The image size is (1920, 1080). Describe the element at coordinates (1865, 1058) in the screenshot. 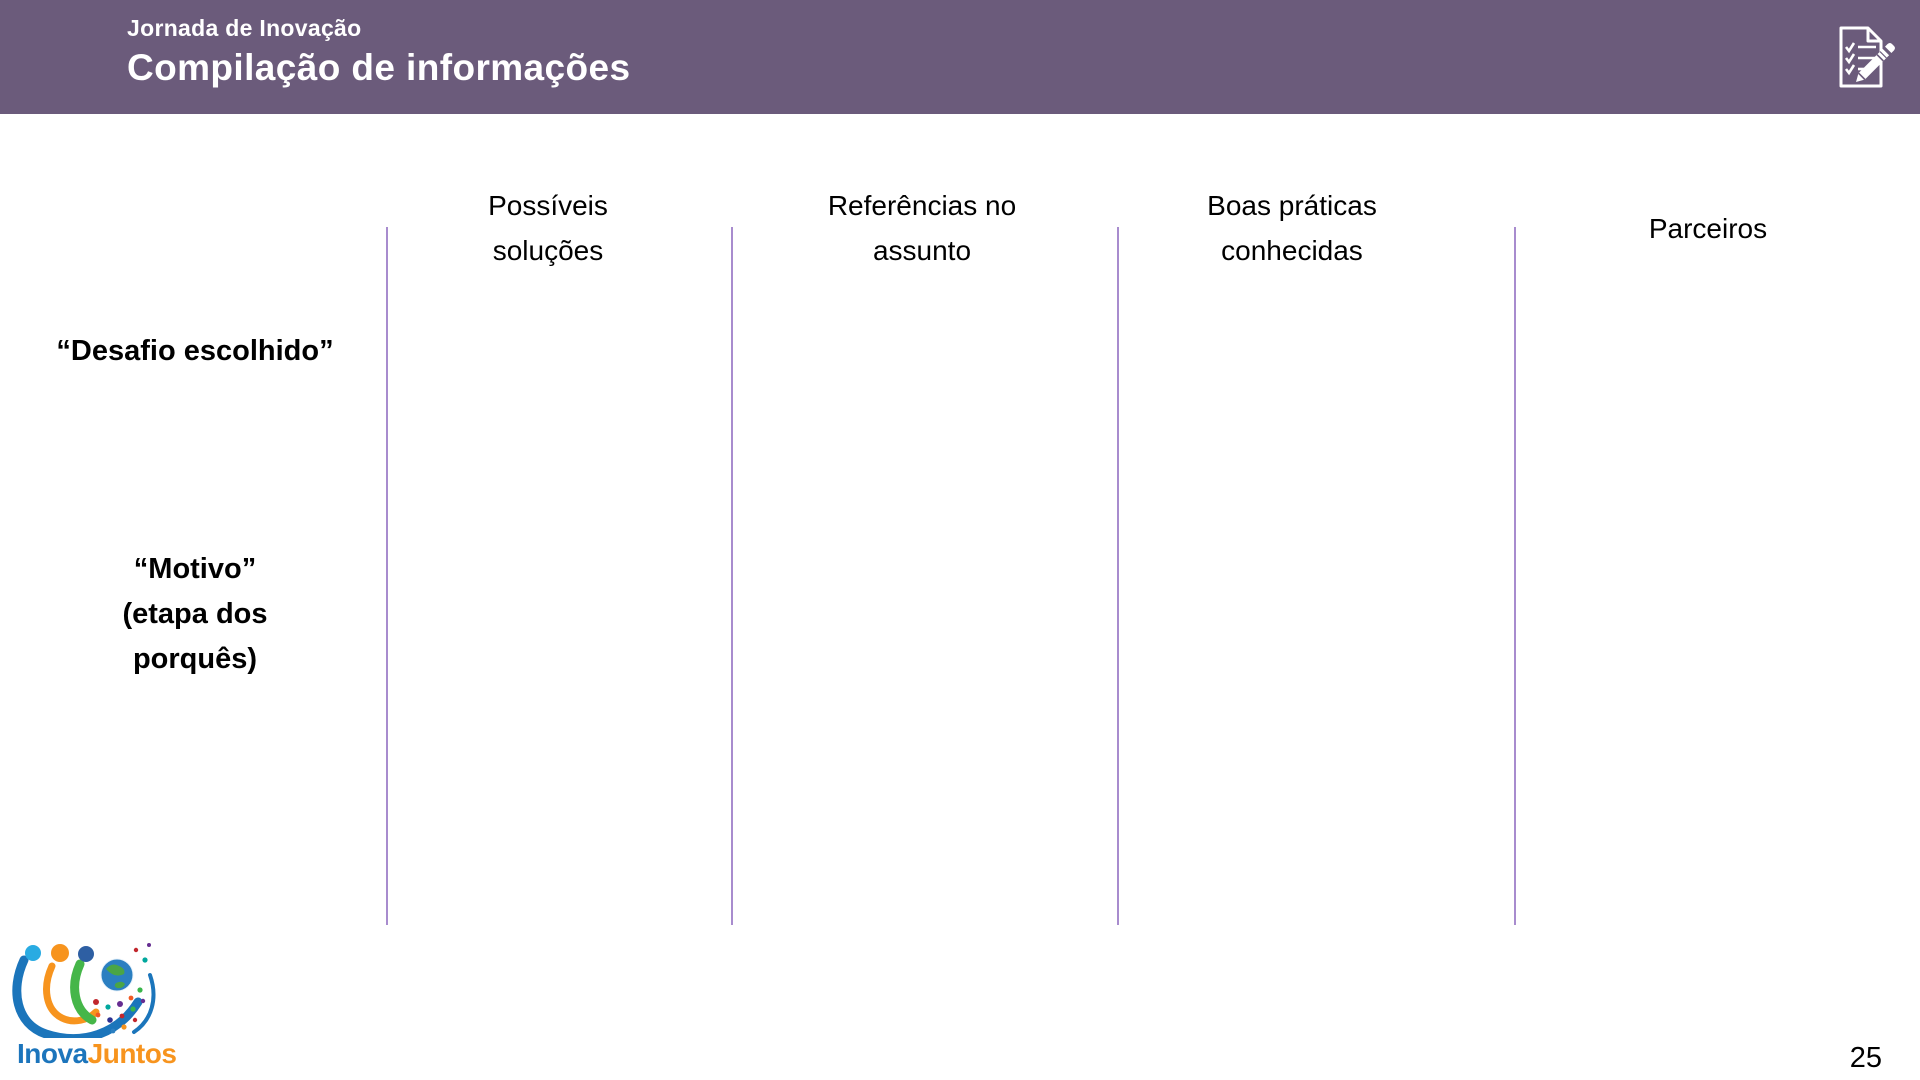

I see `page-number: 25` at that location.